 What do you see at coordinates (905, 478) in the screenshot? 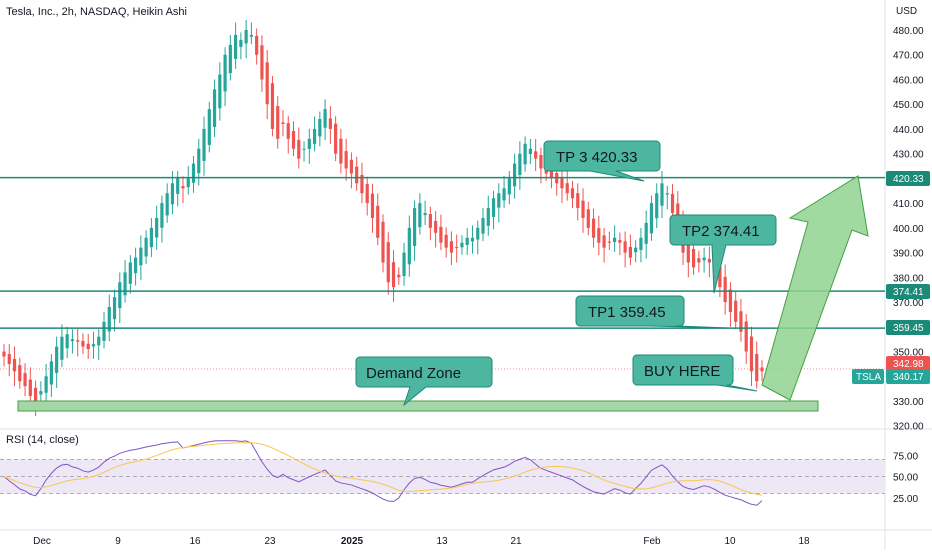
I see `rsi-ticks-group: 75.00 50.00 25.00` at bounding box center [905, 478].